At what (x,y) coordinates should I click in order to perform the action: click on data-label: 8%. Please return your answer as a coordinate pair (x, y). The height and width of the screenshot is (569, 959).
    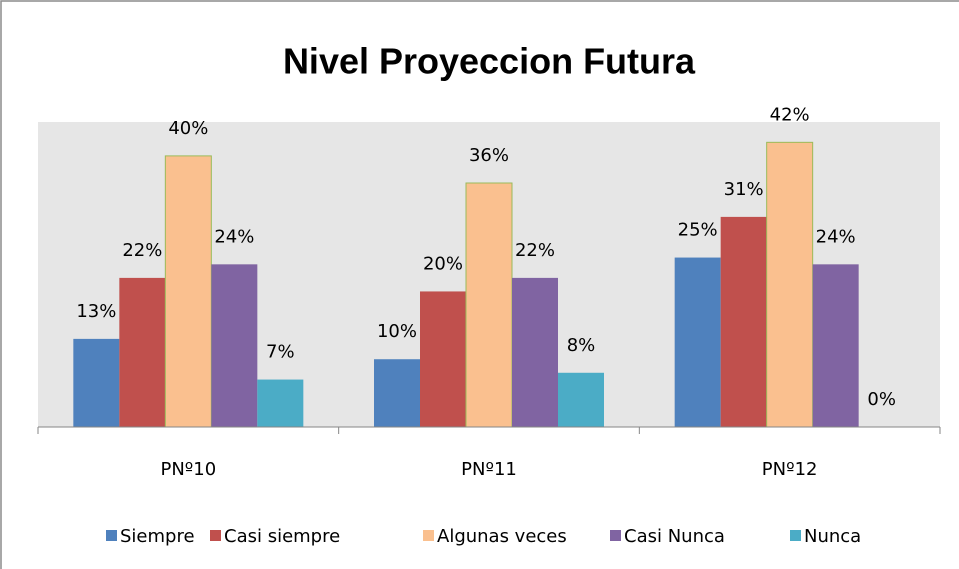
    Looking at the image, I should click on (581, 345).